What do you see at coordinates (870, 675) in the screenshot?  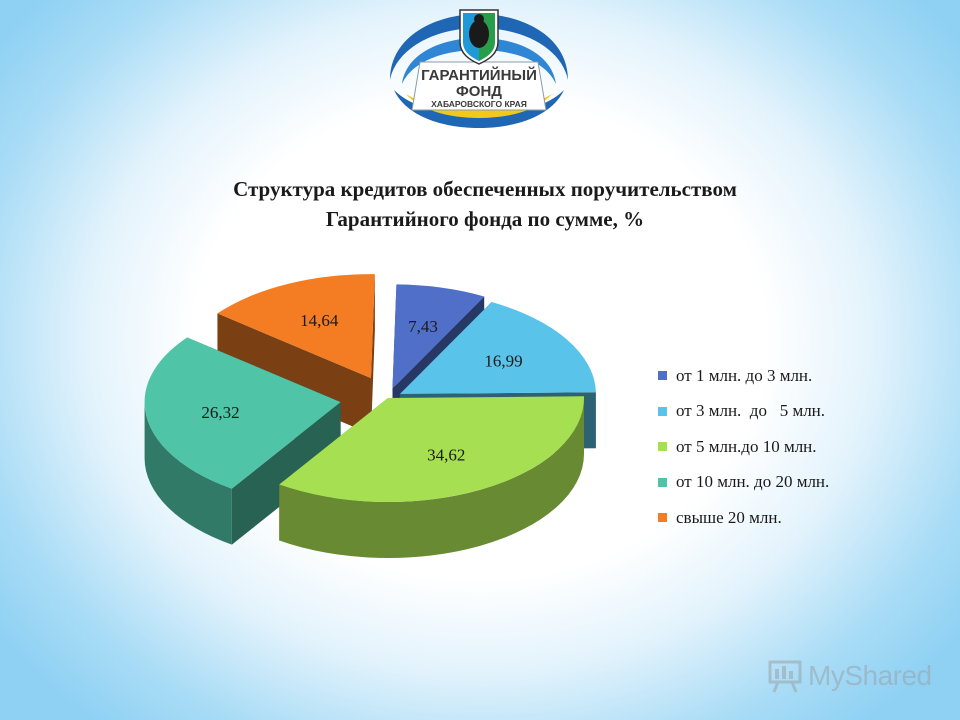 I see `watermark-text: MyShared` at bounding box center [870, 675].